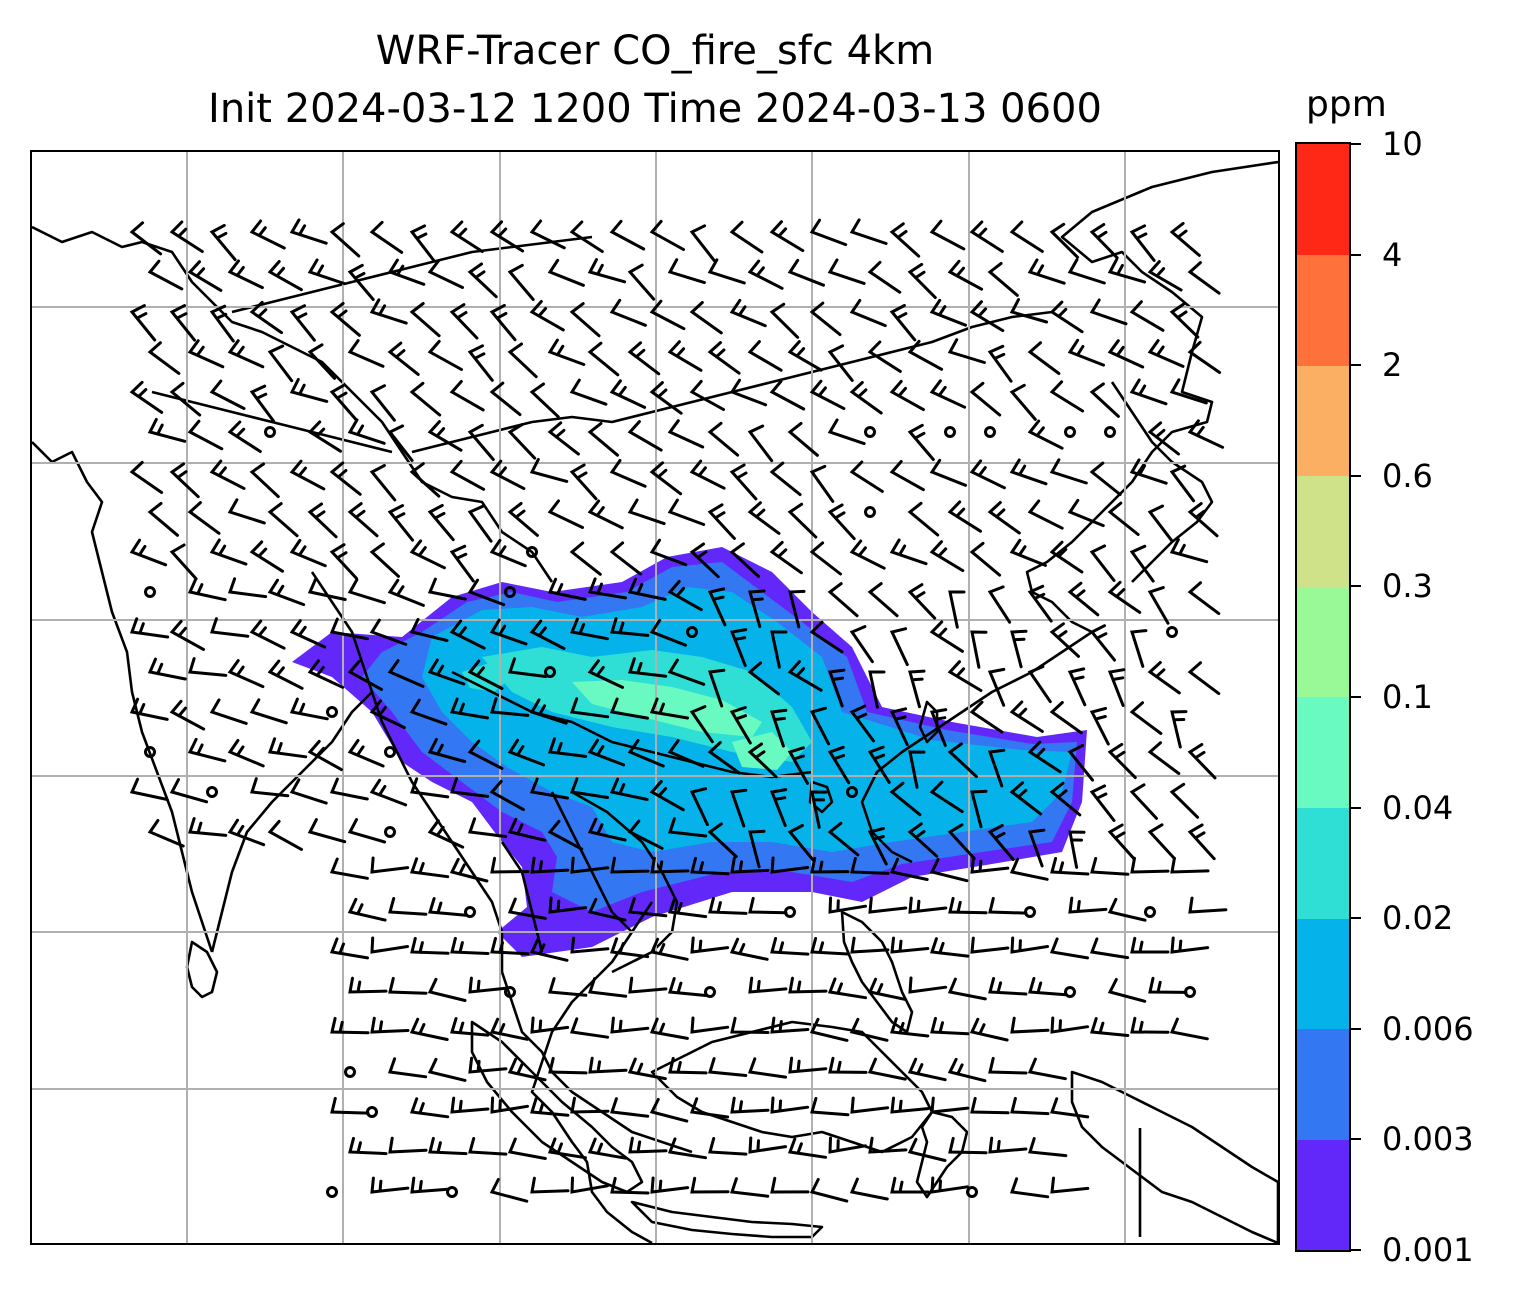 This screenshot has height=1306, width=1528. Describe the element at coordinates (1069, 512) in the screenshot. I see `coastline-china-east` at that location.